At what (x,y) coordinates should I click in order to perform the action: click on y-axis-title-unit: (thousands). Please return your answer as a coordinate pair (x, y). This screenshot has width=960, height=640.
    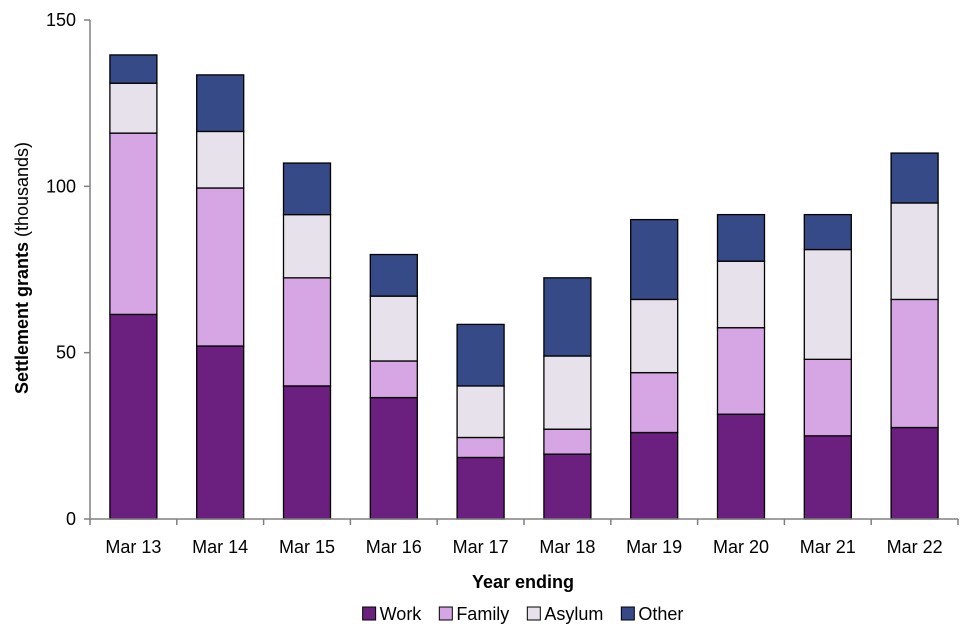
    Looking at the image, I should click on (22, 192).